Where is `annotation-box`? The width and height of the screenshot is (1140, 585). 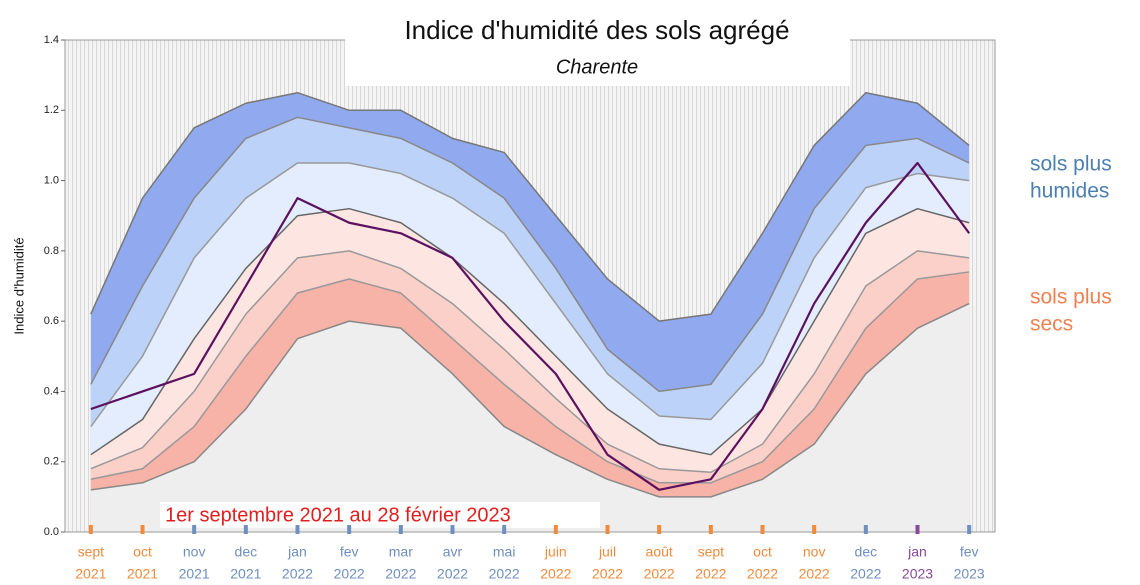
annotation-box is located at coordinates (380, 515).